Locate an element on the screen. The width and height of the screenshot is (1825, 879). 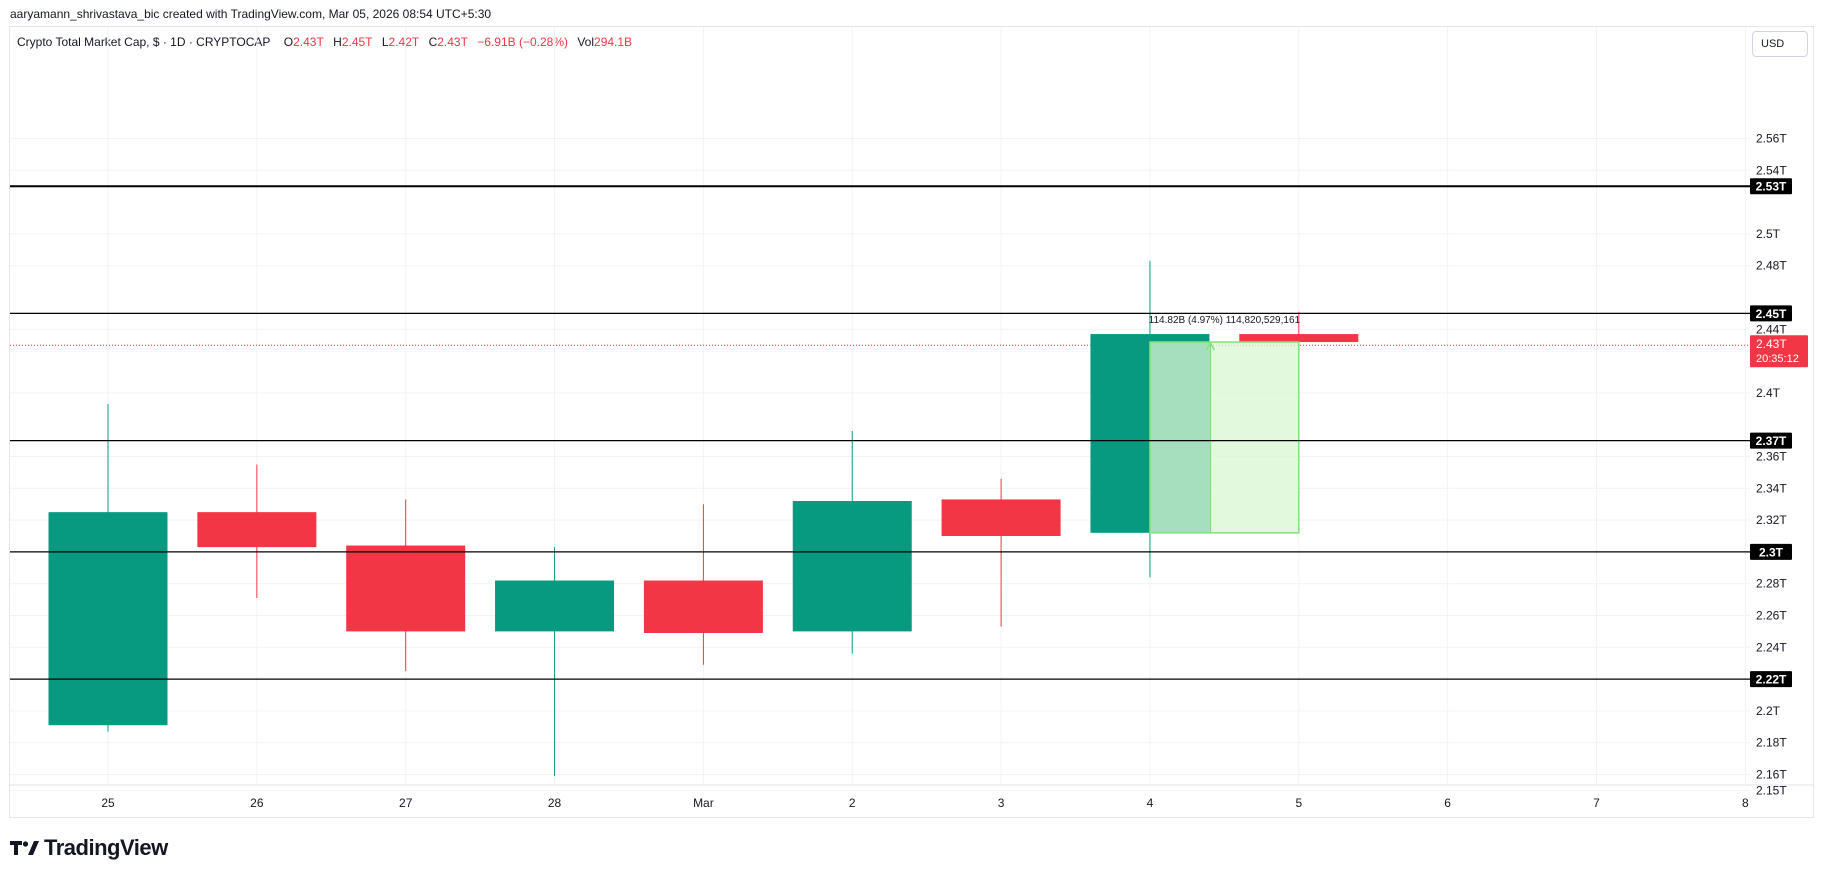
time-axis-tick-label: 7 is located at coordinates (1596, 803).